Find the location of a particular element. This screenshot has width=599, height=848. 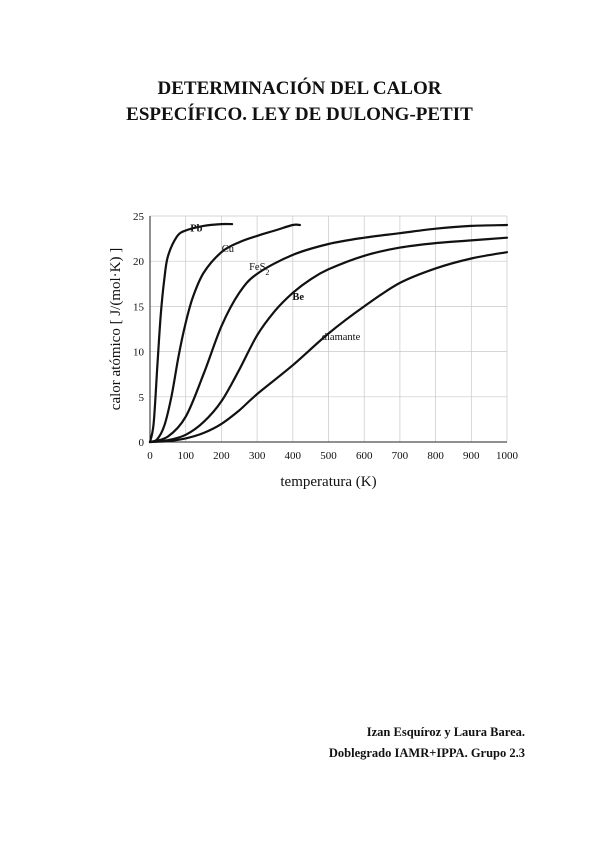

x-tick-label: 200 is located at coordinates (221, 456).